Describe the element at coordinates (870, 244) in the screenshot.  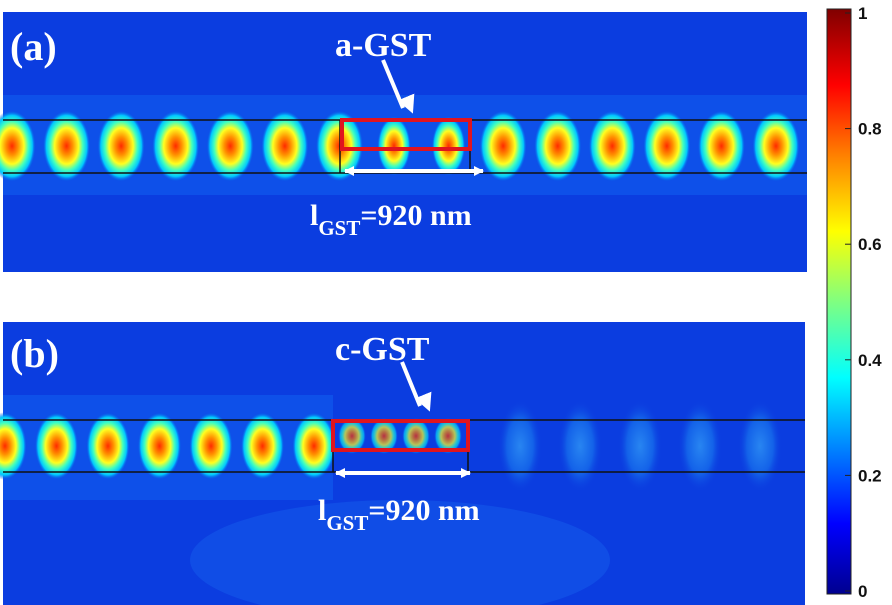
I see `colorbar-tick-label: 0.6` at that location.